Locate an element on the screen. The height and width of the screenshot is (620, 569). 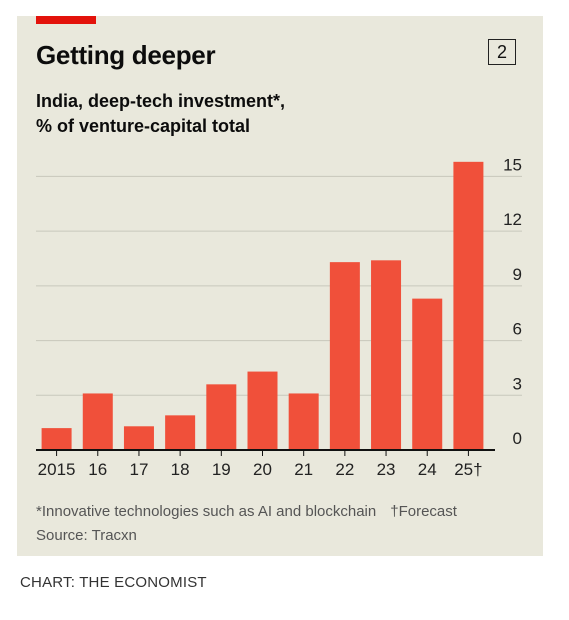
x-tick-label: 25† is located at coordinates (468, 469).